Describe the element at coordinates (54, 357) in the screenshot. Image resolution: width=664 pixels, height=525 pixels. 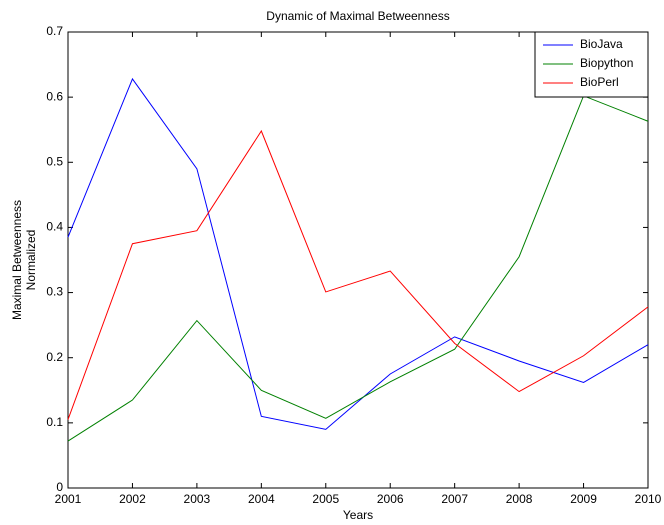
I see `y-tick-label: 0.2` at that location.